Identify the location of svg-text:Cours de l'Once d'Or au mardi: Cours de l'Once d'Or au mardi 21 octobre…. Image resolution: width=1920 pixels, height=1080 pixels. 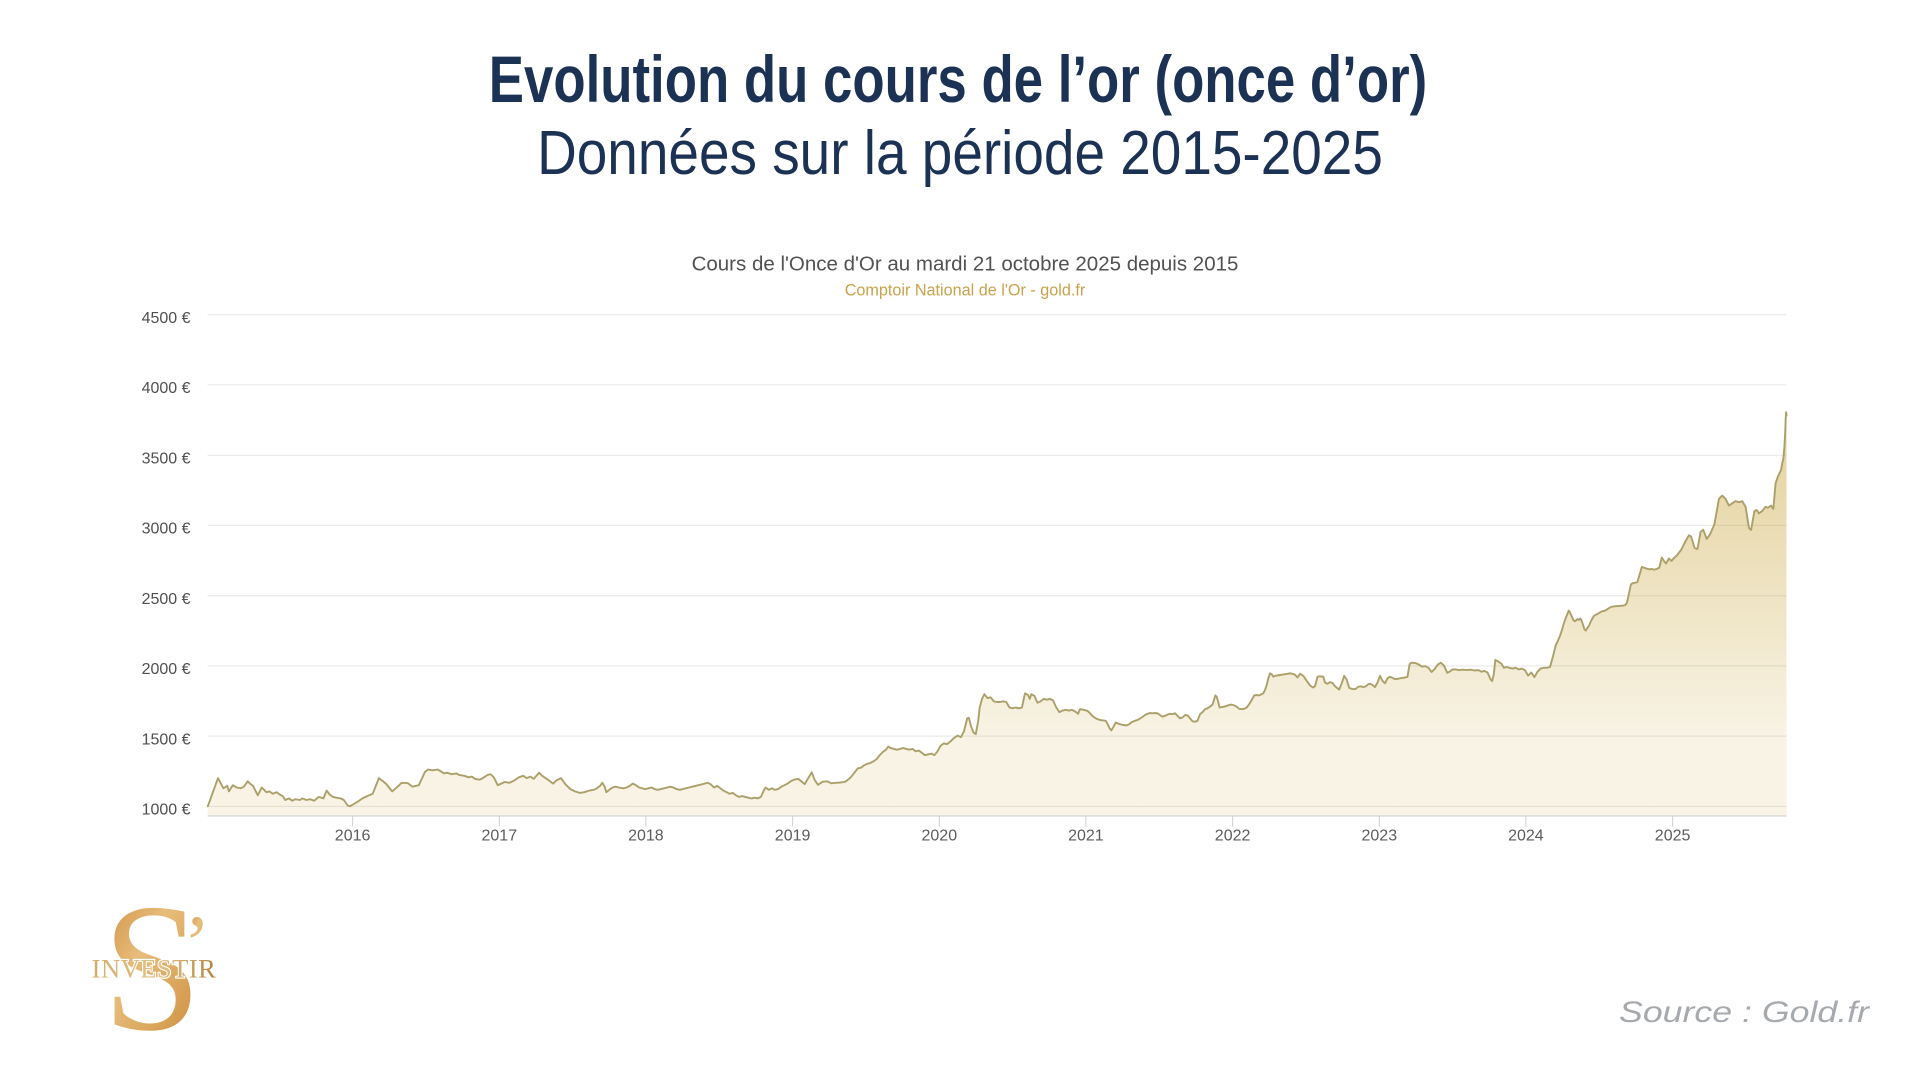
(965, 264).